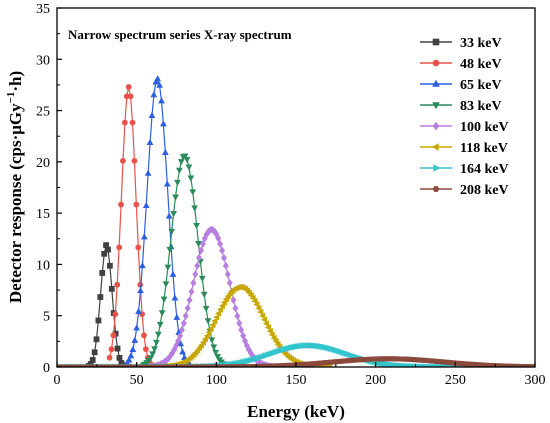 This screenshot has width=550, height=423. Describe the element at coordinates (481, 85) in the screenshot. I see `legend-label: 65 keV` at that location.